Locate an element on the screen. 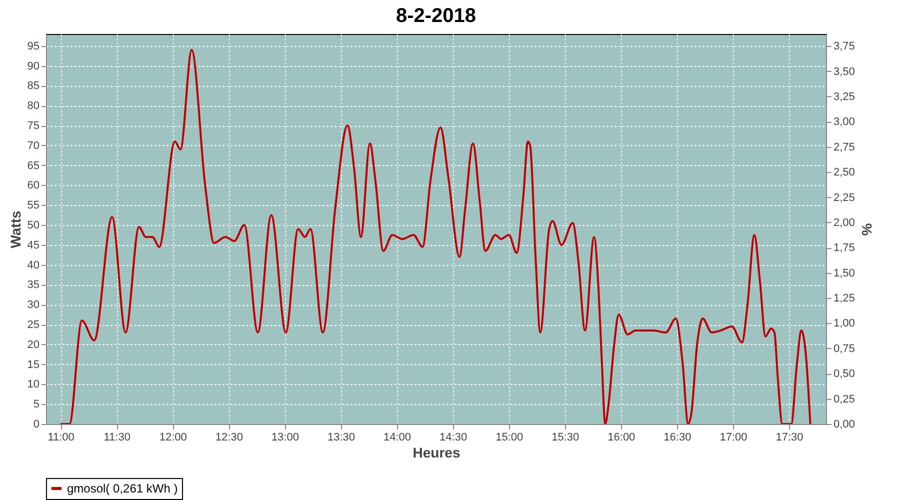 The width and height of the screenshot is (900, 500). y-tick-label: 10 is located at coordinates (33, 384).